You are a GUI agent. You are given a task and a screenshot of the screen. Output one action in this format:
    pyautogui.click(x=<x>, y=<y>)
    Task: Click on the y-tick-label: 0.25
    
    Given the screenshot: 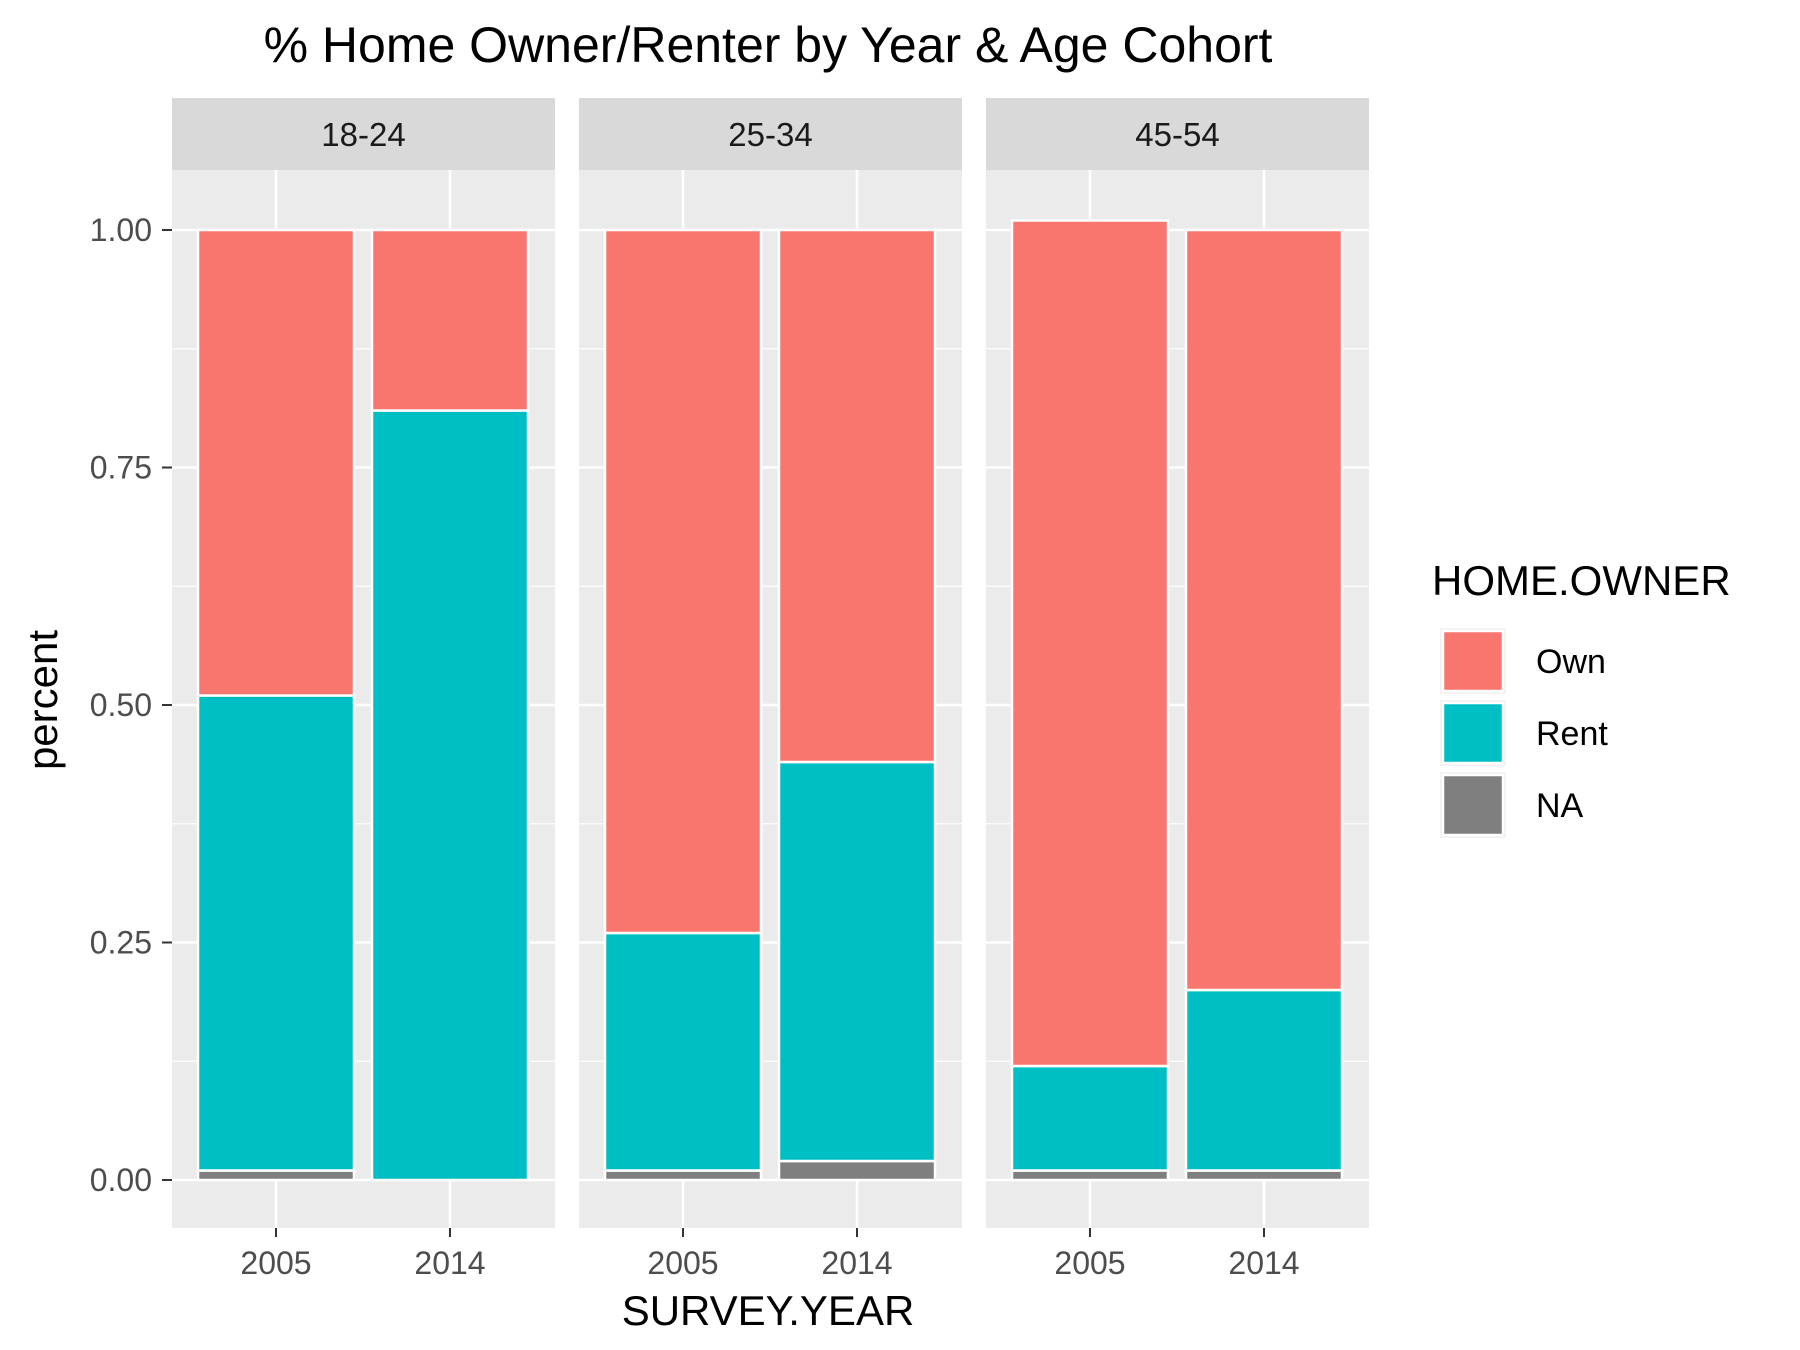 What is the action you would take?
    pyautogui.click(x=121, y=943)
    